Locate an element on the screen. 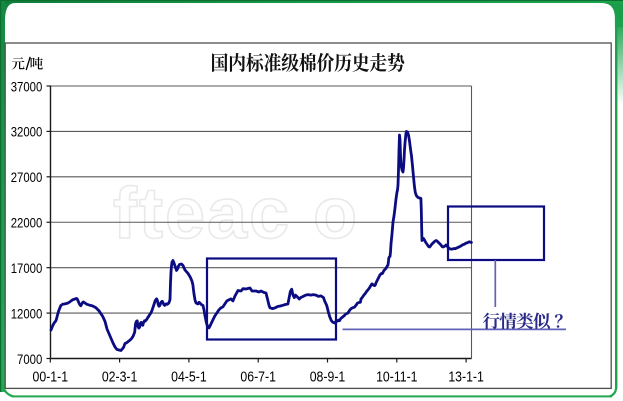 Image resolution: width=623 pixels, height=401 pixels. svg-text: 04-5-1 is located at coordinates (189, 376).